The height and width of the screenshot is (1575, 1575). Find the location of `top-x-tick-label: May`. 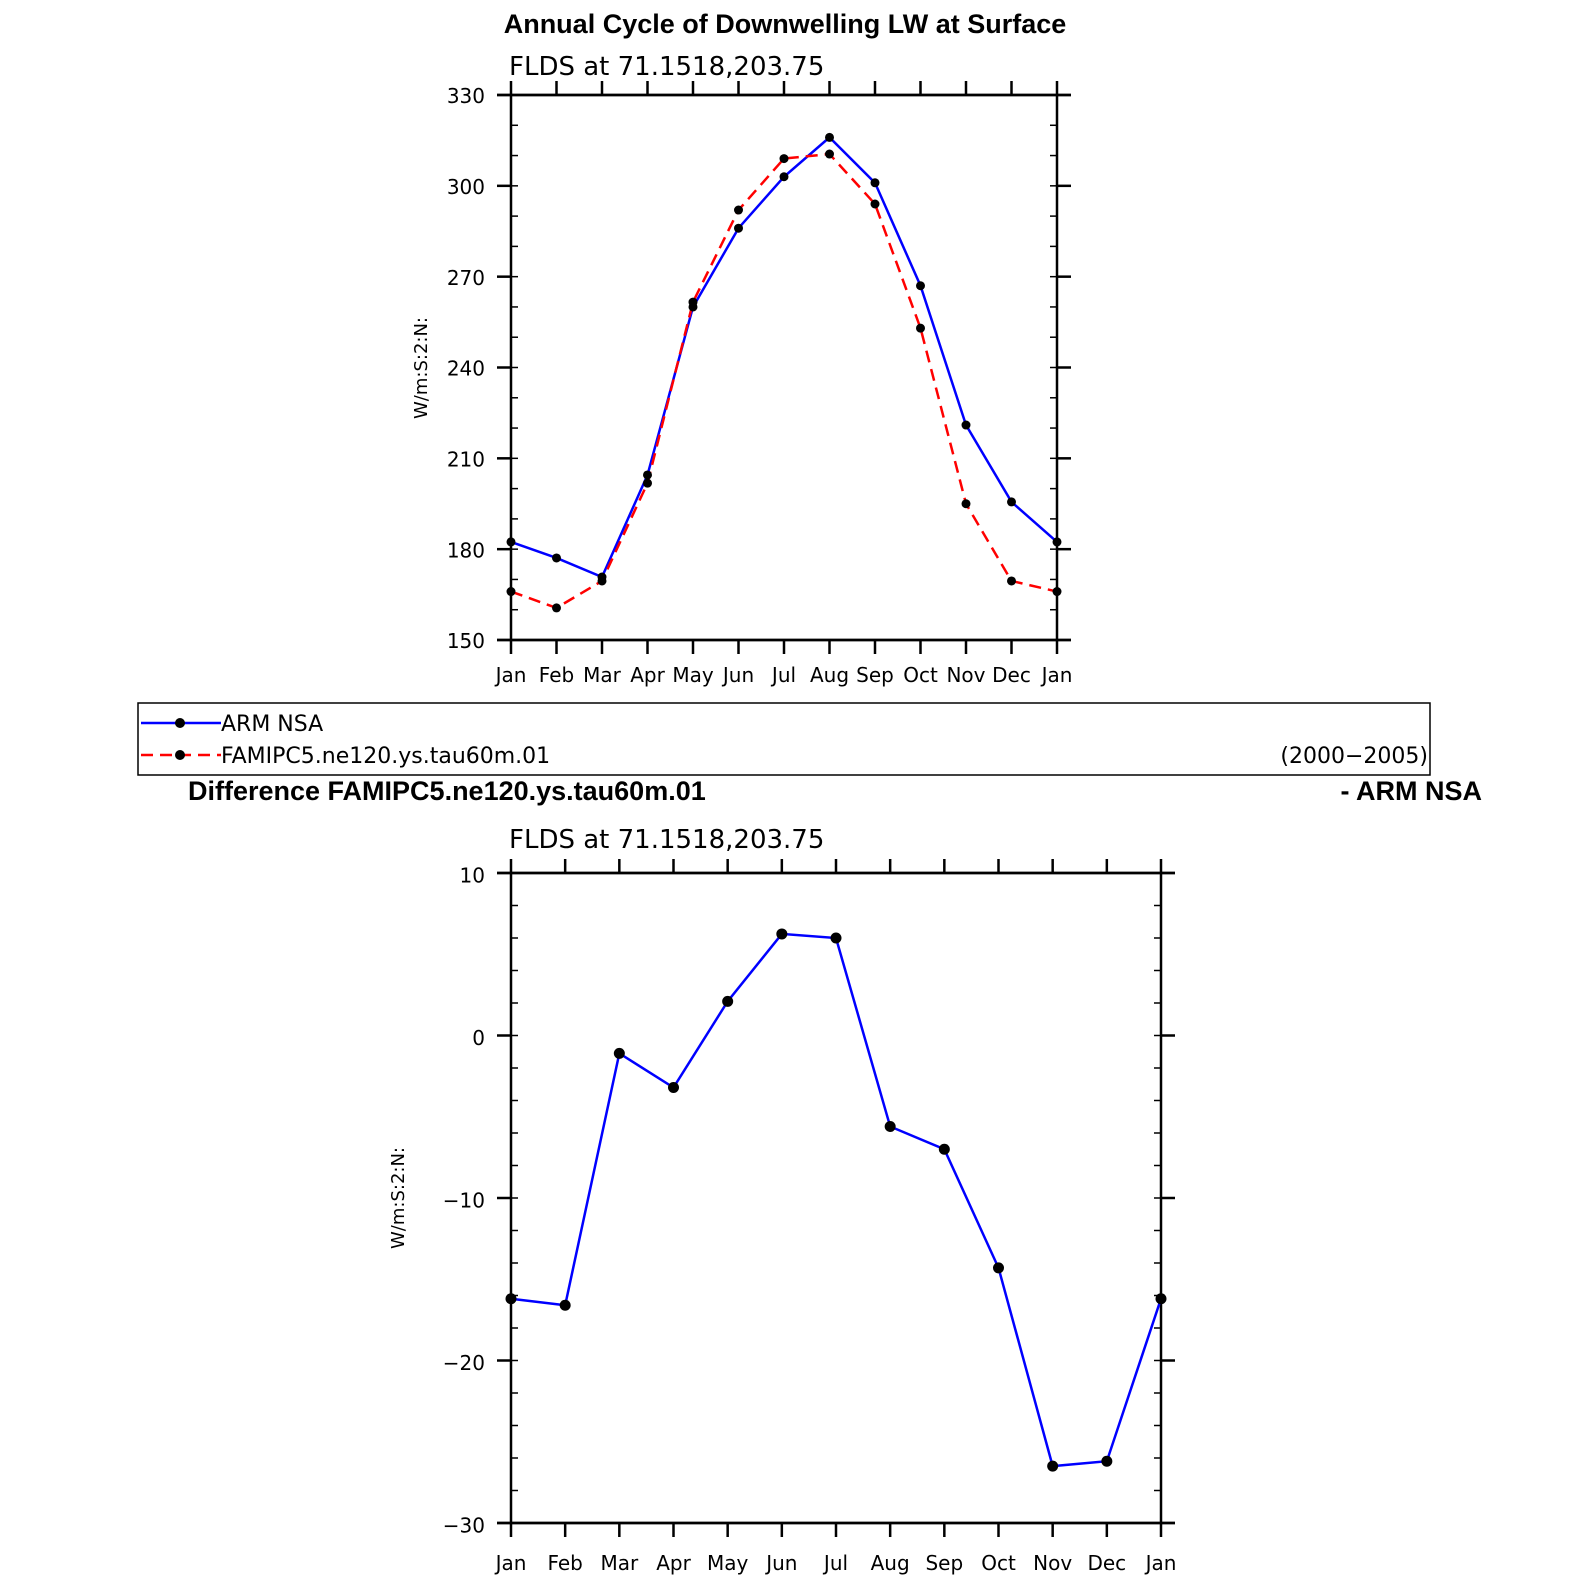

top-x-tick-label: May is located at coordinates (693, 675).